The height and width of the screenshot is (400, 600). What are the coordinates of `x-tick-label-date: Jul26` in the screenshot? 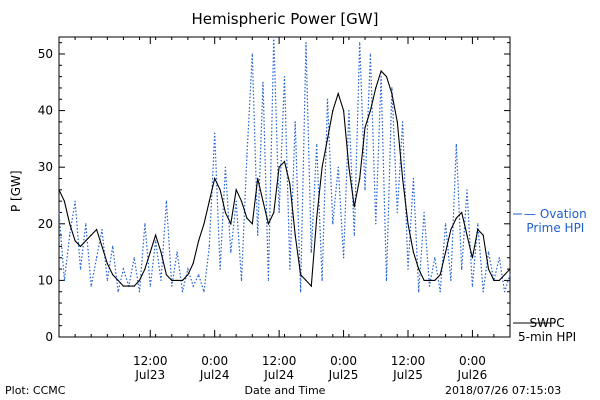 It's located at (472, 375).